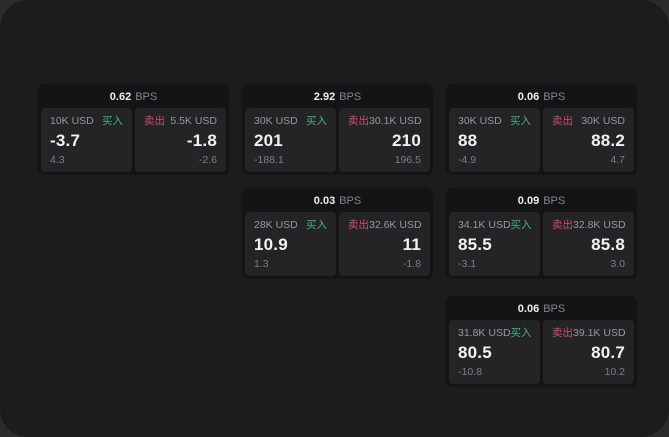 This screenshot has height=437, width=669. What do you see at coordinates (337, 201) in the screenshot?
I see `card-header: 0.03 BPS` at bounding box center [337, 201].